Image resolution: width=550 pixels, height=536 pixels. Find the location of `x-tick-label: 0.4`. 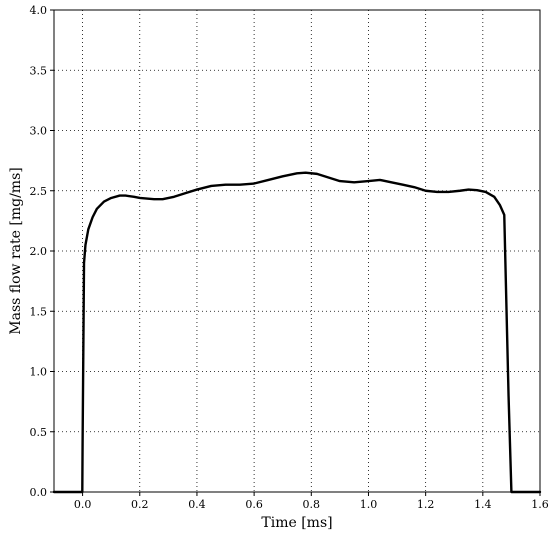

x-tick-label: 0.4 is located at coordinates (197, 504).